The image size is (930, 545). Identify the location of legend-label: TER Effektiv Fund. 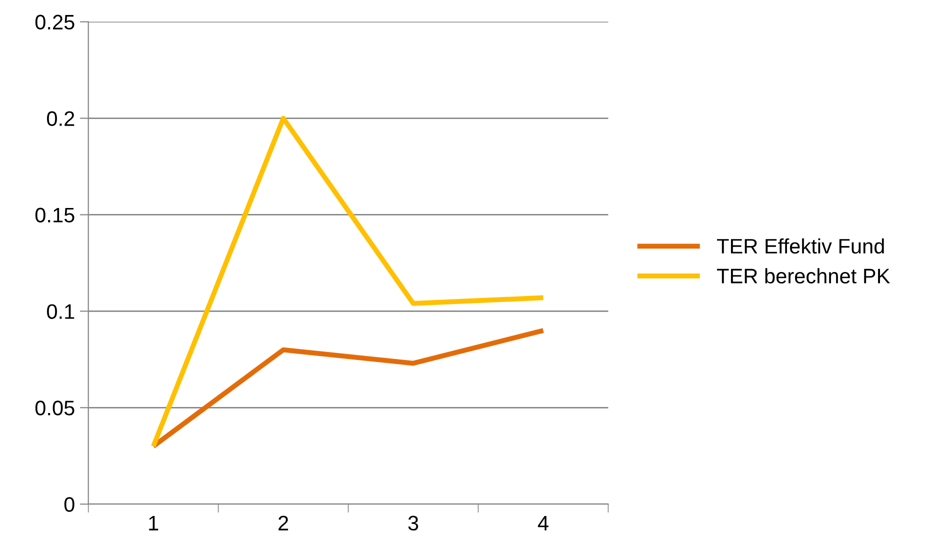
(800, 246).